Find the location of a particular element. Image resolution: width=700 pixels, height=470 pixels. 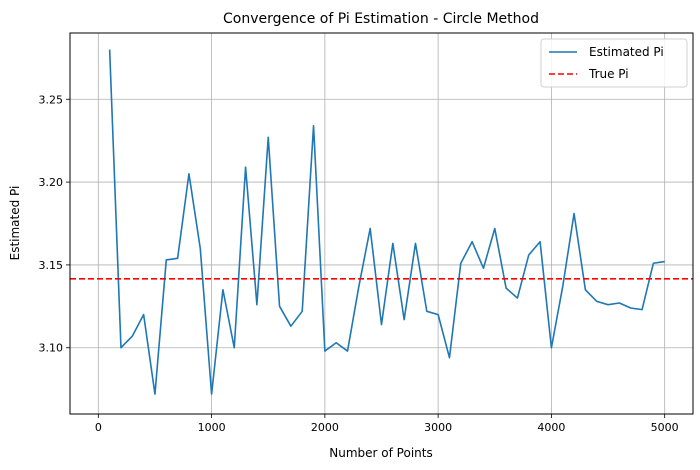

y-tick-label: 3.20 is located at coordinates (51, 182).